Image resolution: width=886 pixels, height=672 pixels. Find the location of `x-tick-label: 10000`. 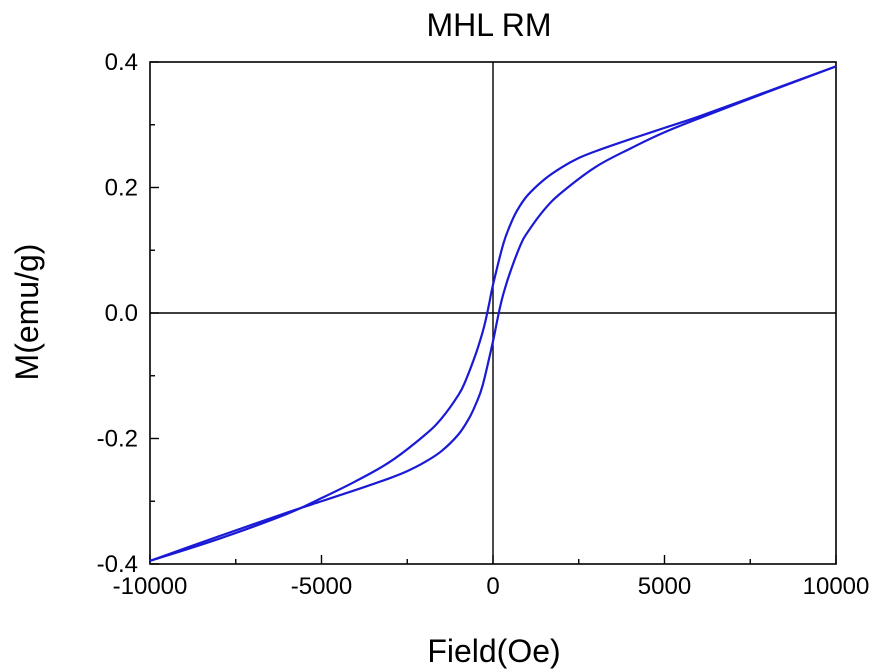

x-tick-label: 10000 is located at coordinates (836, 586).